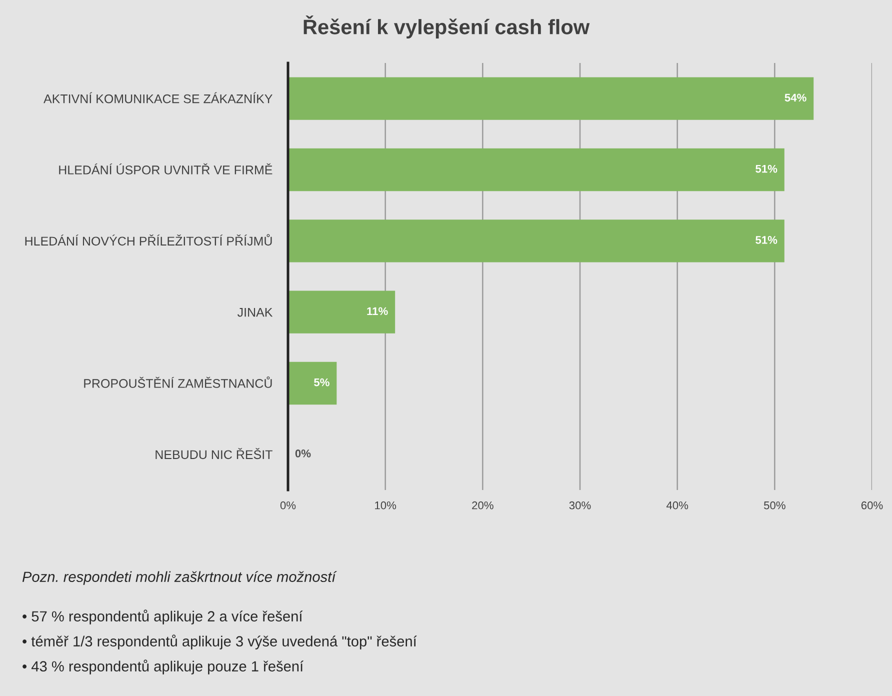 The image size is (892, 696). What do you see at coordinates (148, 240) in the screenshot?
I see `y-tick-label: HLEDÁNÍ NOVÝCH PŘÍLEŽITOSTÍ PŘÍJMŮ` at bounding box center [148, 240].